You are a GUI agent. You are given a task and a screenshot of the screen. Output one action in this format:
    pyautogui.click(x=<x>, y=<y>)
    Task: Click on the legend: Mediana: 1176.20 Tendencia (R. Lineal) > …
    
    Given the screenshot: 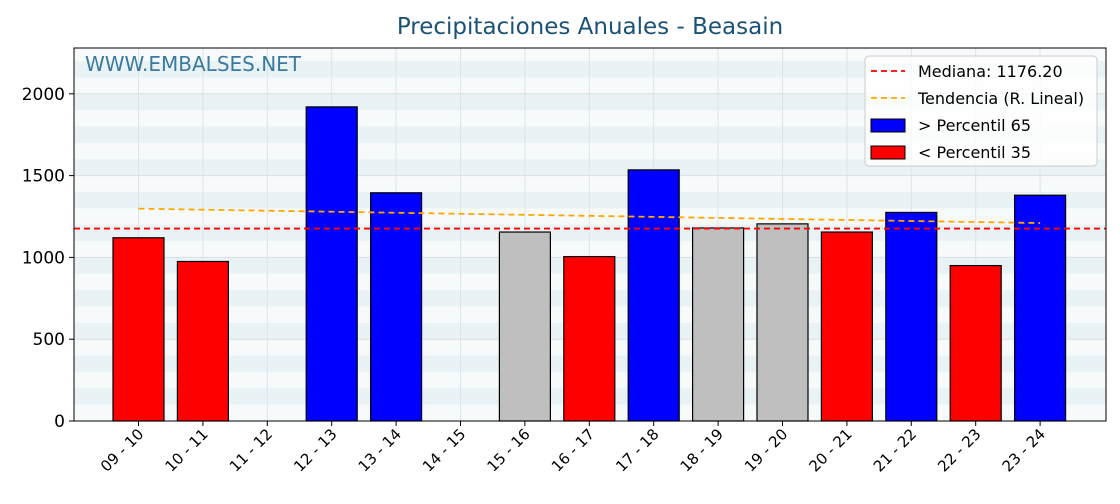 What is the action you would take?
    pyautogui.click(x=981, y=111)
    